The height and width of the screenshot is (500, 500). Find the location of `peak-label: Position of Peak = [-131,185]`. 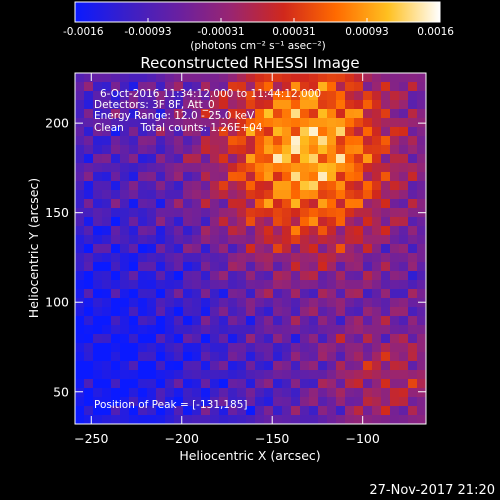

peak-label: Position of Peak = [-131,185] is located at coordinates (171, 405).